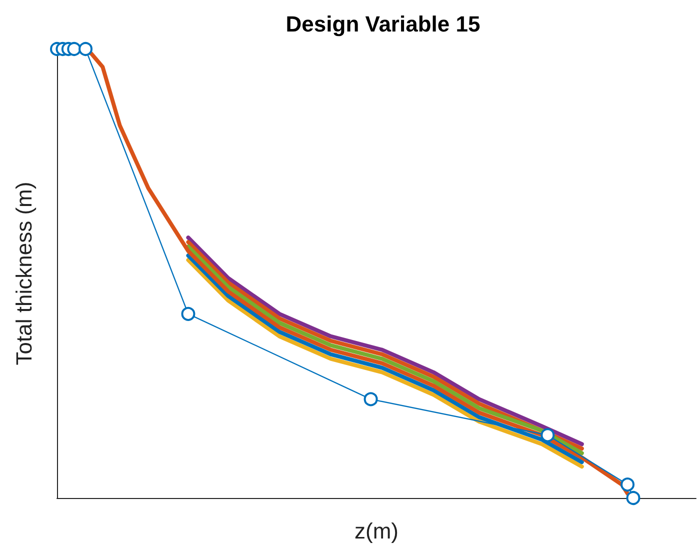  I want to click on x-axis-title: z(m), so click(376, 531).